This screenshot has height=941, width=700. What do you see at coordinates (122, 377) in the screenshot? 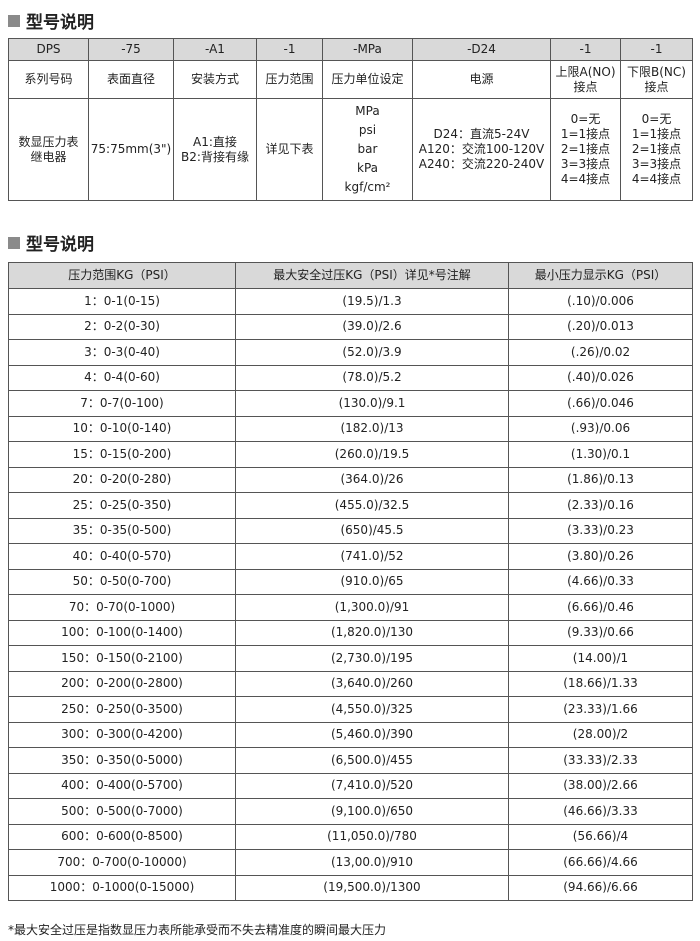
I see `table-cell: 4：0-4(0-60)` at bounding box center [122, 377].